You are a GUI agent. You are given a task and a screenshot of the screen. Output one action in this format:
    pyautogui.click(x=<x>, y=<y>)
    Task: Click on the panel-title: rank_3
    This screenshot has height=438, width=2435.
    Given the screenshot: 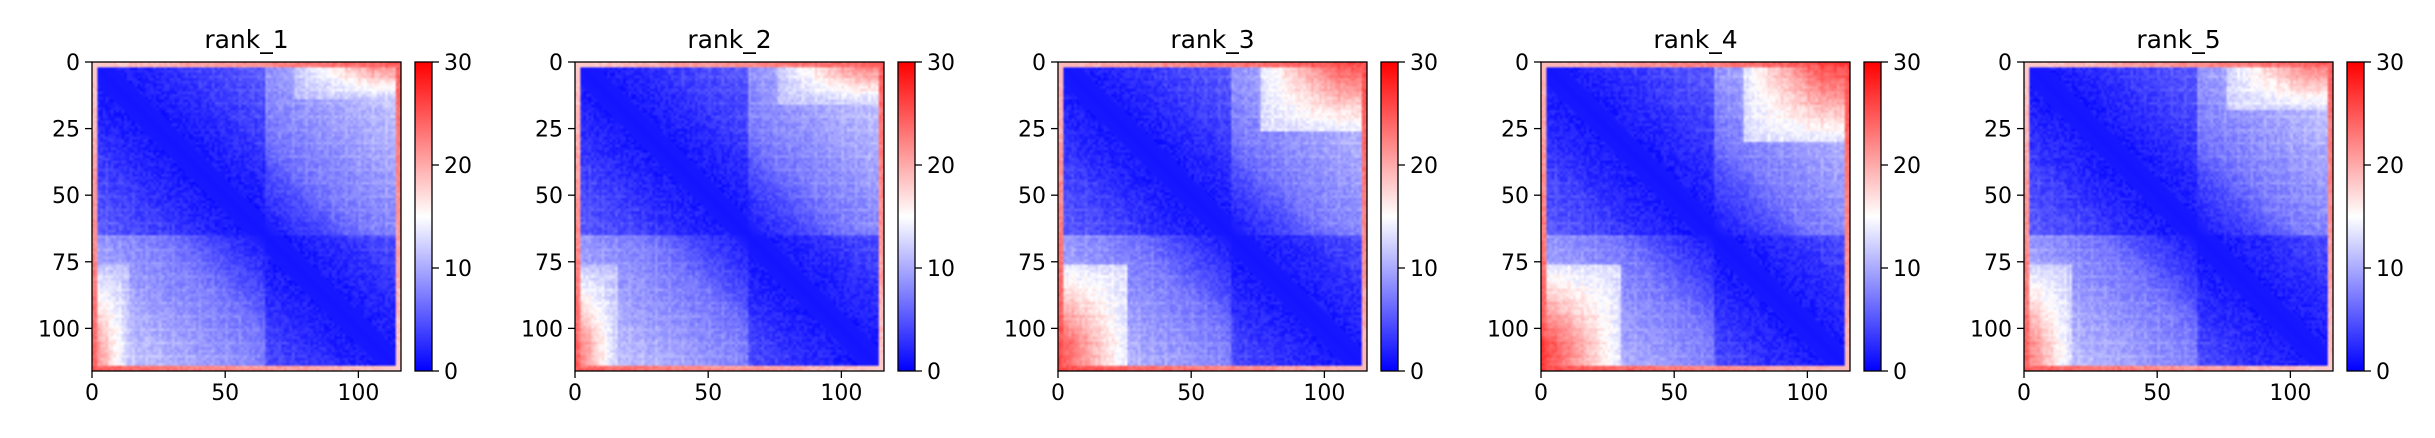 What is the action you would take?
    pyautogui.click(x=1212, y=39)
    